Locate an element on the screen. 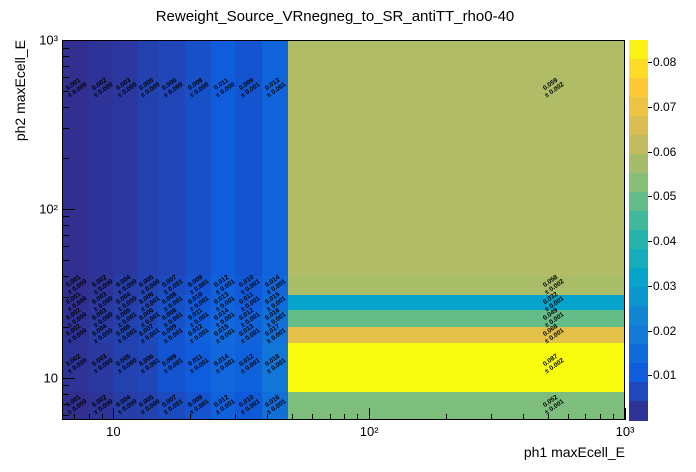  y-tick-label: 10 is located at coordinates (50, 377).